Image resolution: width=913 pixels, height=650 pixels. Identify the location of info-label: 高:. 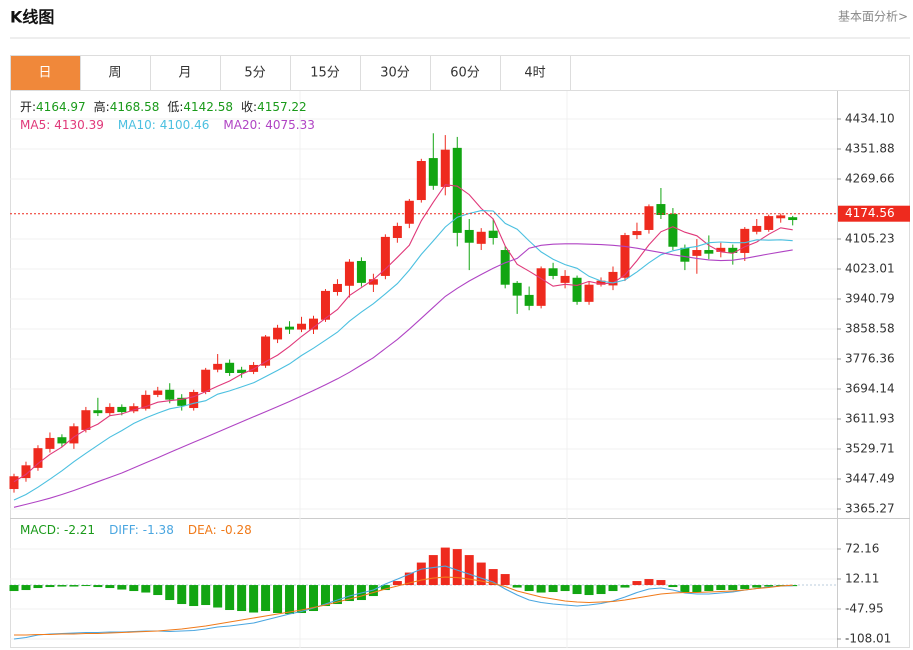
(102, 106).